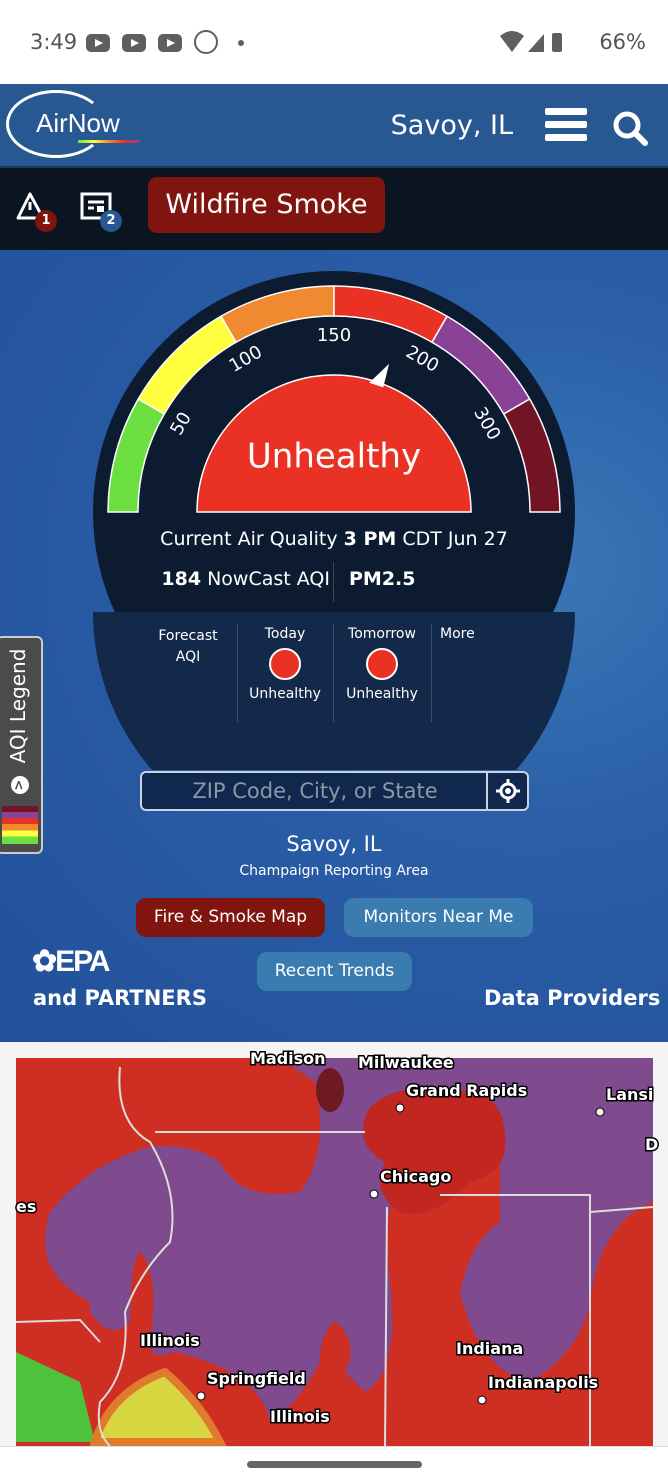  I want to click on crosshair-icon, so click(508, 791).